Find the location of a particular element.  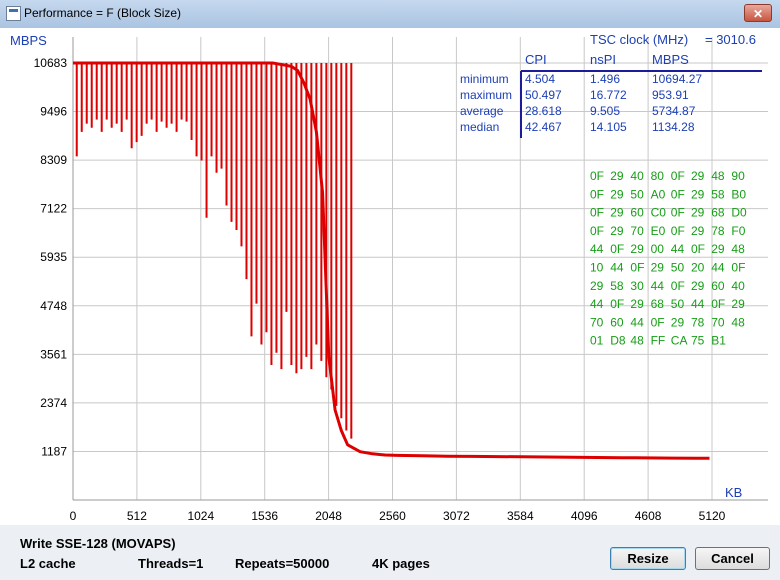

tsc-clock-value: = 3010.6 is located at coordinates (730, 39).